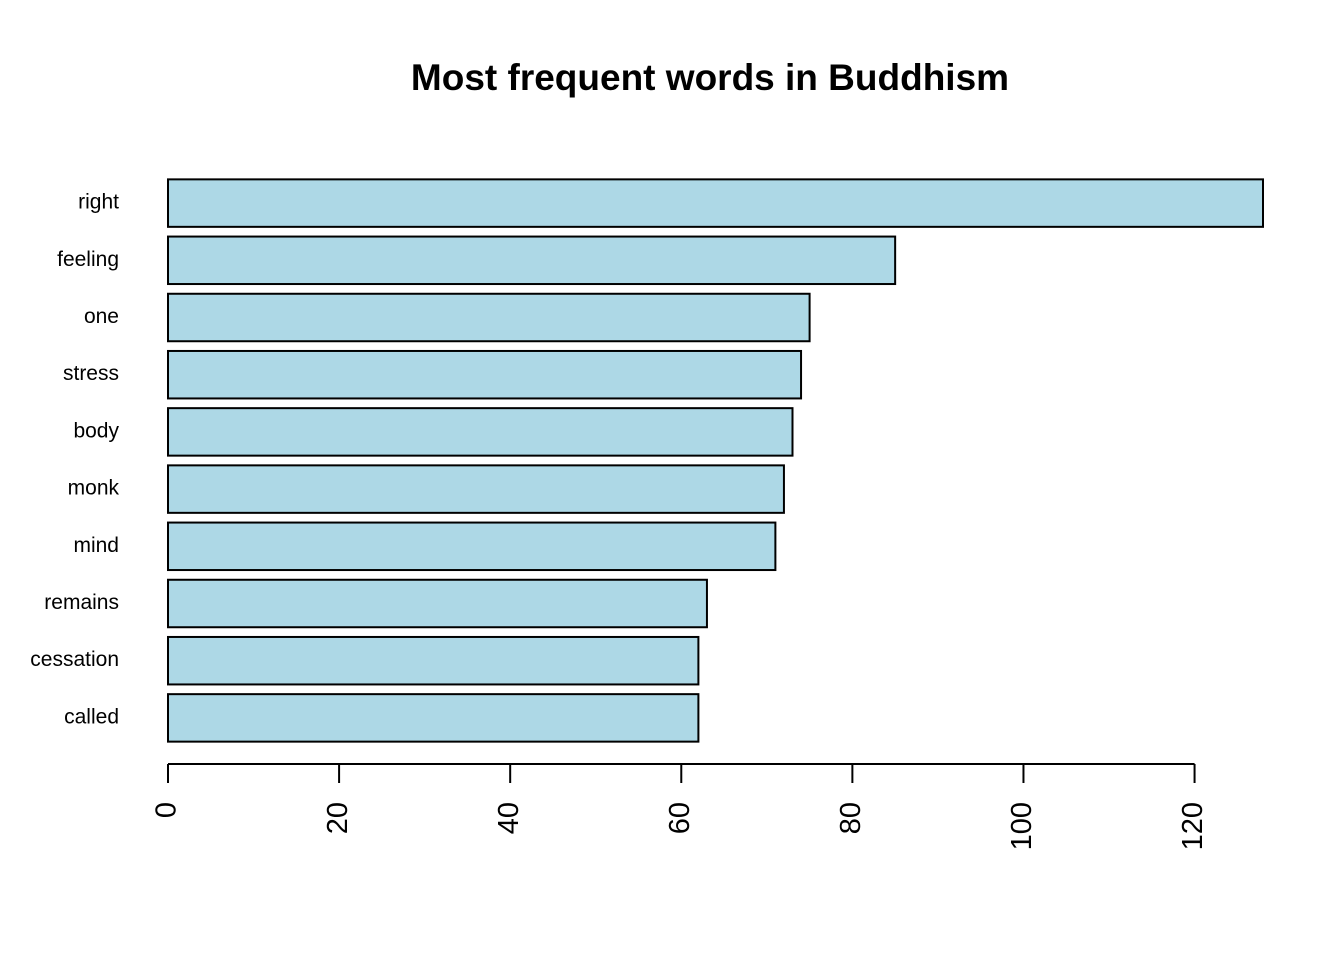 Image resolution: width=1344 pixels, height=960 pixels. Describe the element at coordinates (98, 202) in the screenshot. I see `y-tick-label: right` at that location.